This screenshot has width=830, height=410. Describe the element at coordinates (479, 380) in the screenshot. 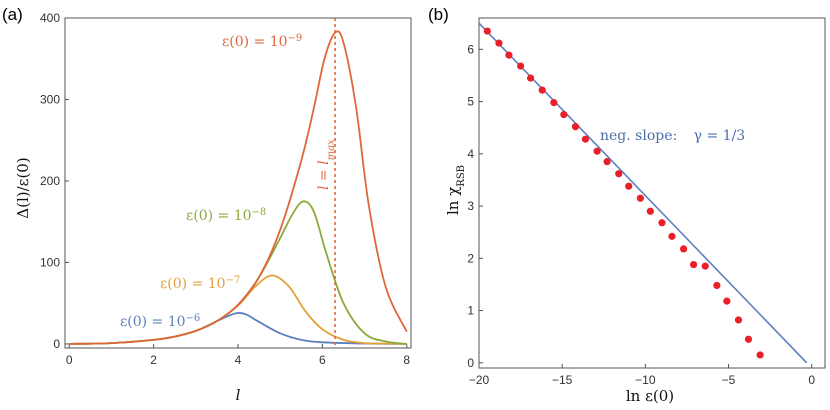

I see `x-tick-label-b: −20` at that location.